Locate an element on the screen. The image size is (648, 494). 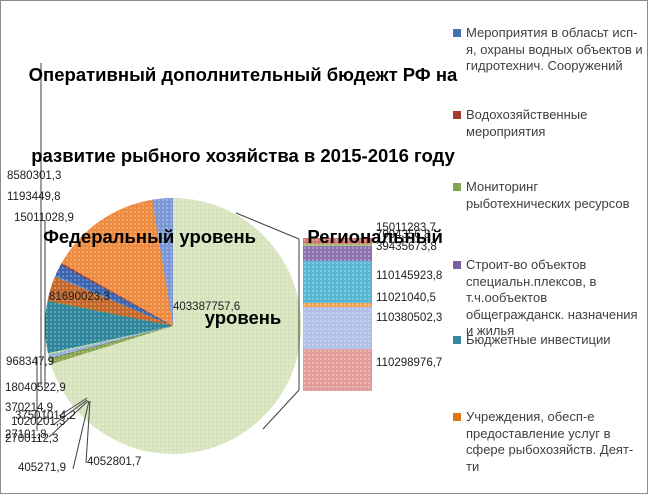
value-label: 7094356,8 is located at coordinates (403, 235).